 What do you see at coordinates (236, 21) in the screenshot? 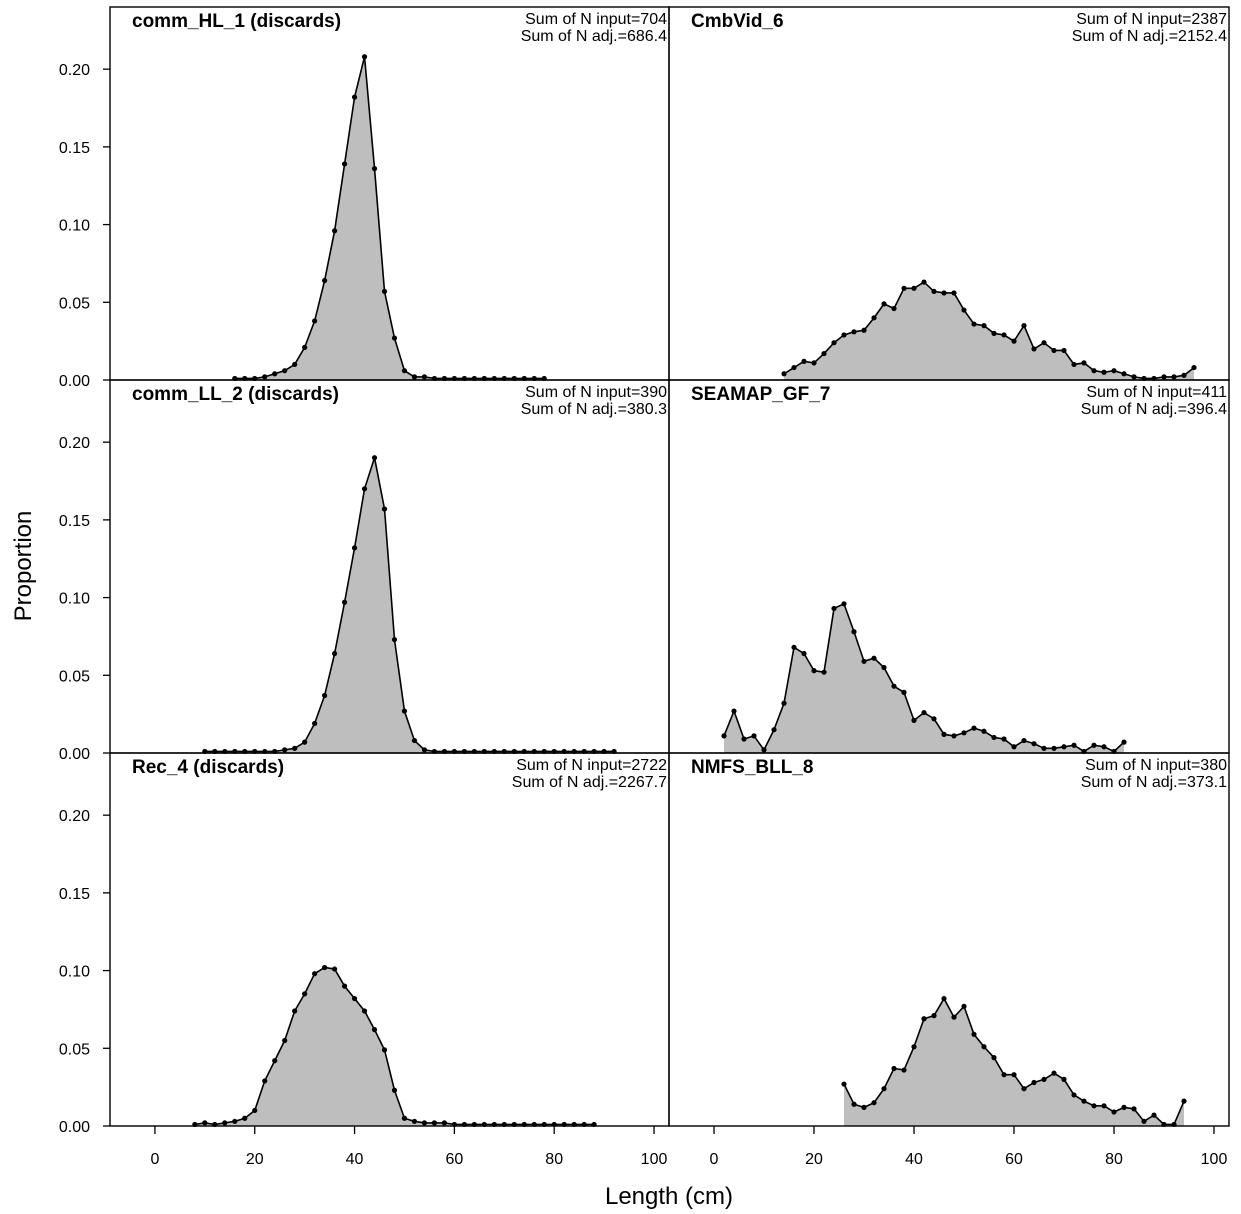
I see `panel-title: comm_HL_1 (discards)` at bounding box center [236, 21].